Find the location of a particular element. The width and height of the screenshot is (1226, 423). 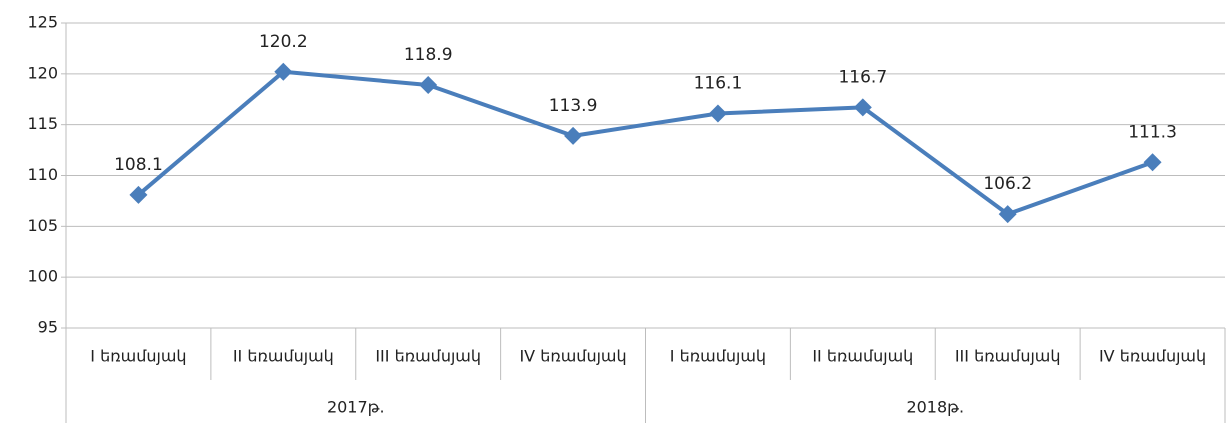

data-label: 120.2 is located at coordinates (283, 42).